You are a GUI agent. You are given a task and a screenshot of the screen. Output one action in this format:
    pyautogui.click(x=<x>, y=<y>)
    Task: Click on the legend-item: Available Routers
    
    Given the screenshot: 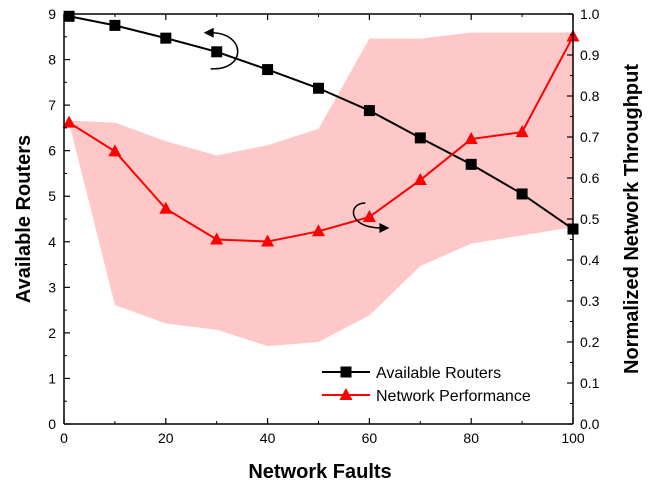 What is the action you would take?
    pyautogui.click(x=411, y=373)
    